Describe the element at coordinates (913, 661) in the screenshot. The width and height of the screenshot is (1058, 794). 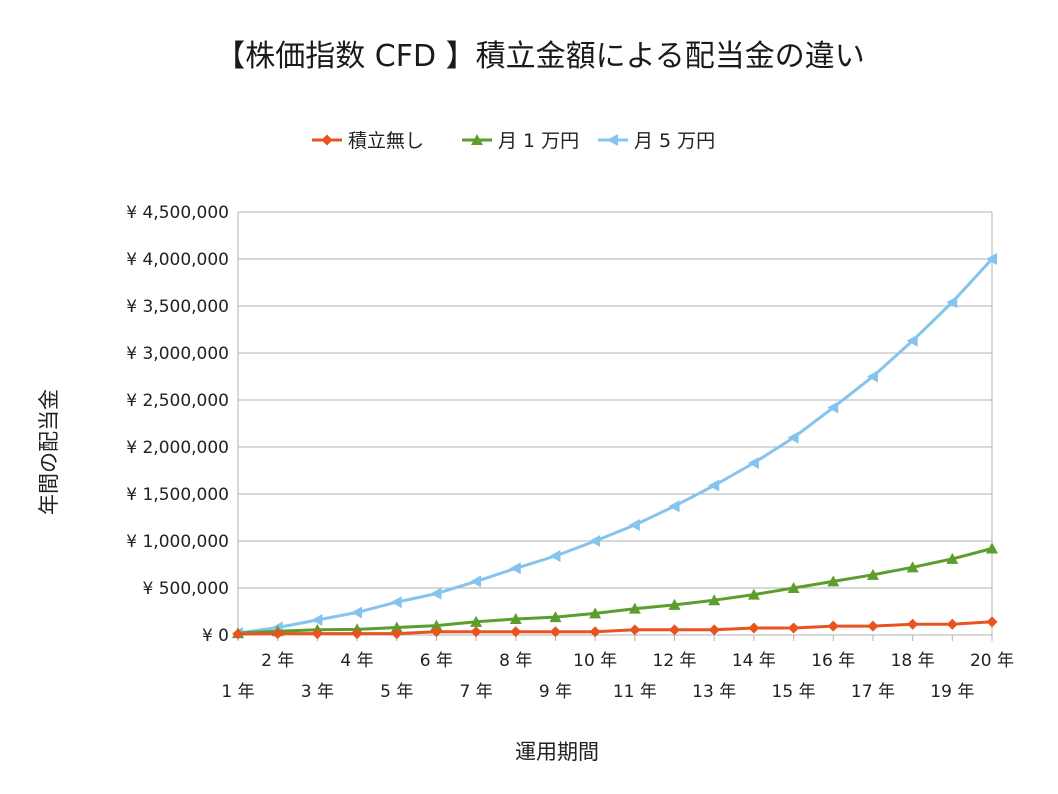
I see `x-tick-label: 18 年` at that location.